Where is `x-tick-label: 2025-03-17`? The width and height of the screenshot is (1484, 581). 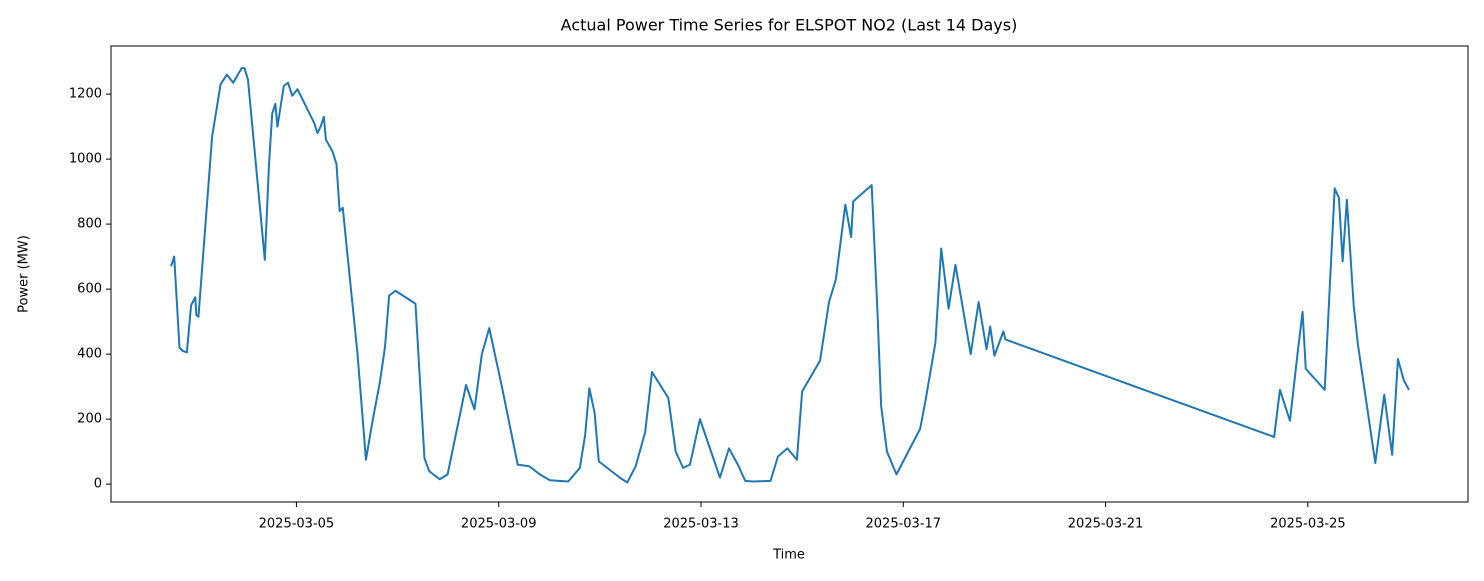 x-tick-label: 2025-03-17 is located at coordinates (904, 524).